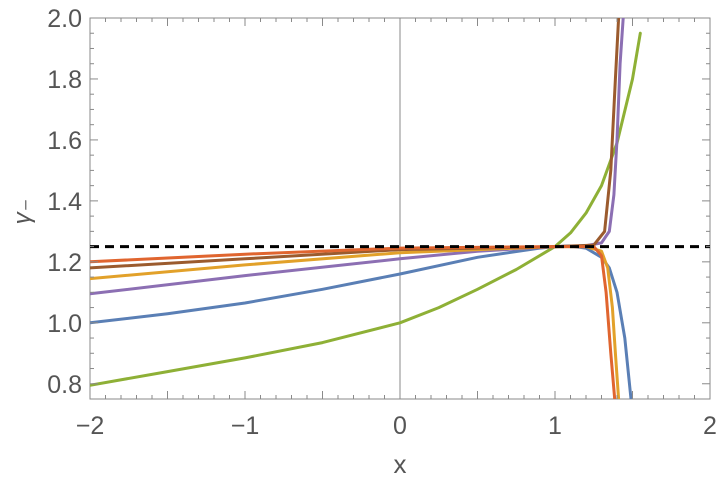  What do you see at coordinates (64, 141) in the screenshot?
I see `y-tick-label: 1.6` at bounding box center [64, 141].